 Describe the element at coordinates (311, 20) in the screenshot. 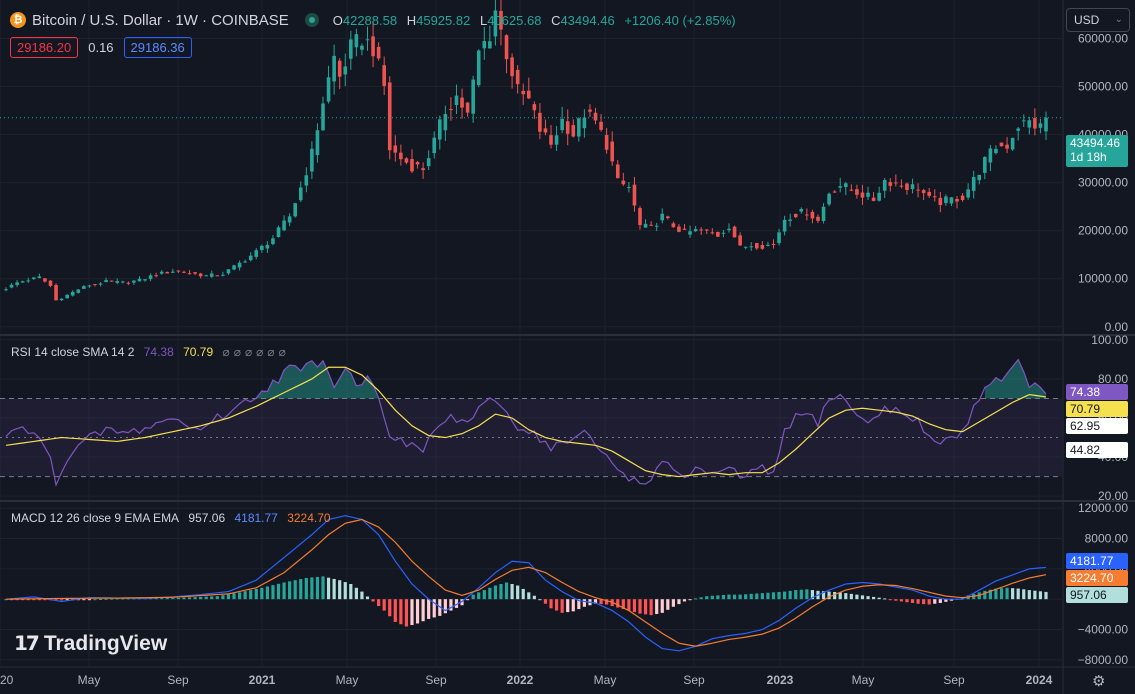

I see `market-status-icon` at that location.